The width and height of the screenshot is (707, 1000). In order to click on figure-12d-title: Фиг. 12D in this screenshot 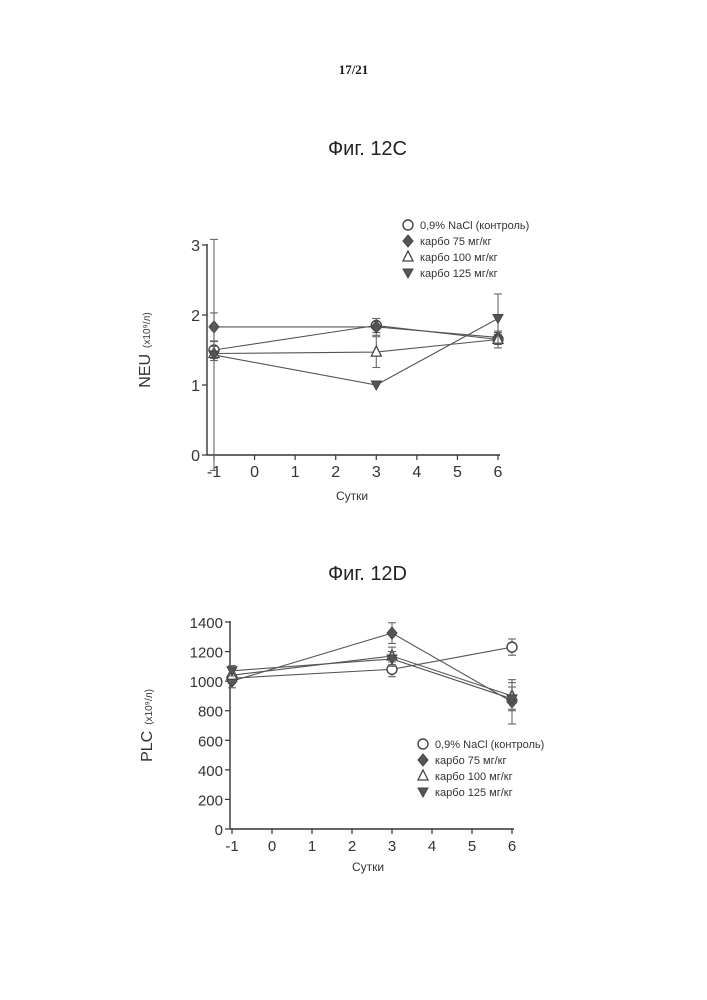, I will do `click(360, 574)`.